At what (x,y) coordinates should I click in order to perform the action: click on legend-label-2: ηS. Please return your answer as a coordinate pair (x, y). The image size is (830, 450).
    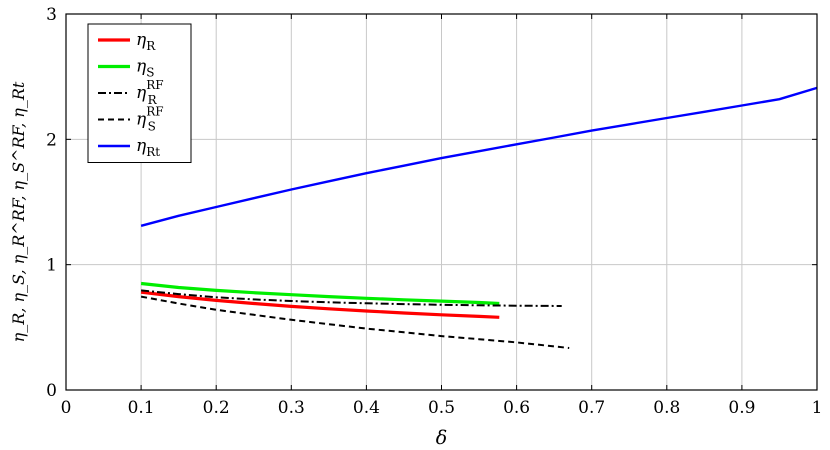
    Looking at the image, I should click on (145, 68).